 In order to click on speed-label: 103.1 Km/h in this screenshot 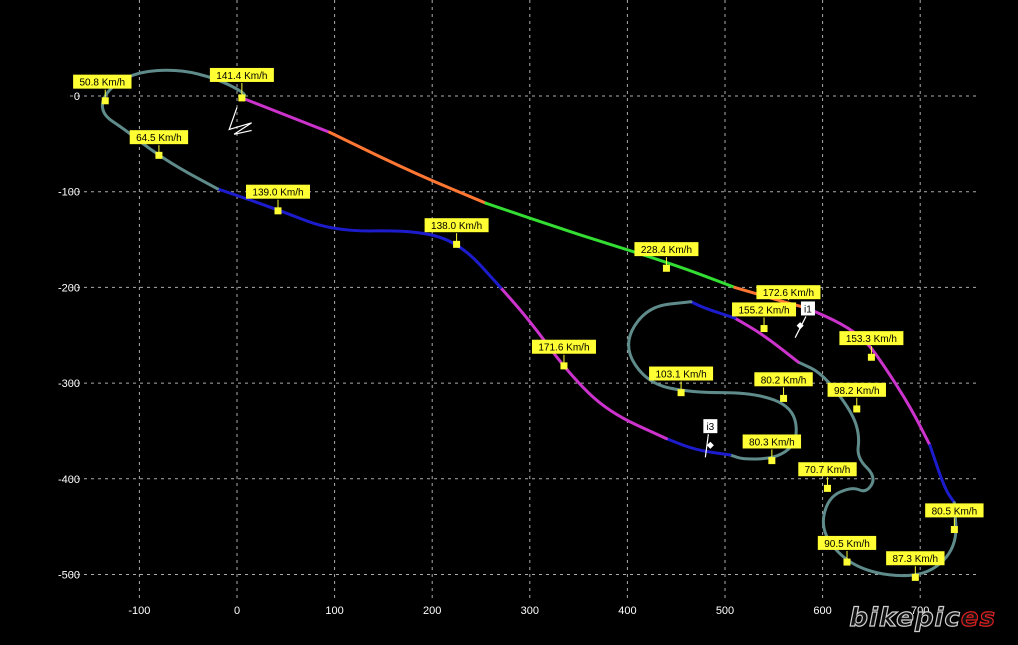, I will do `click(681, 381)`.